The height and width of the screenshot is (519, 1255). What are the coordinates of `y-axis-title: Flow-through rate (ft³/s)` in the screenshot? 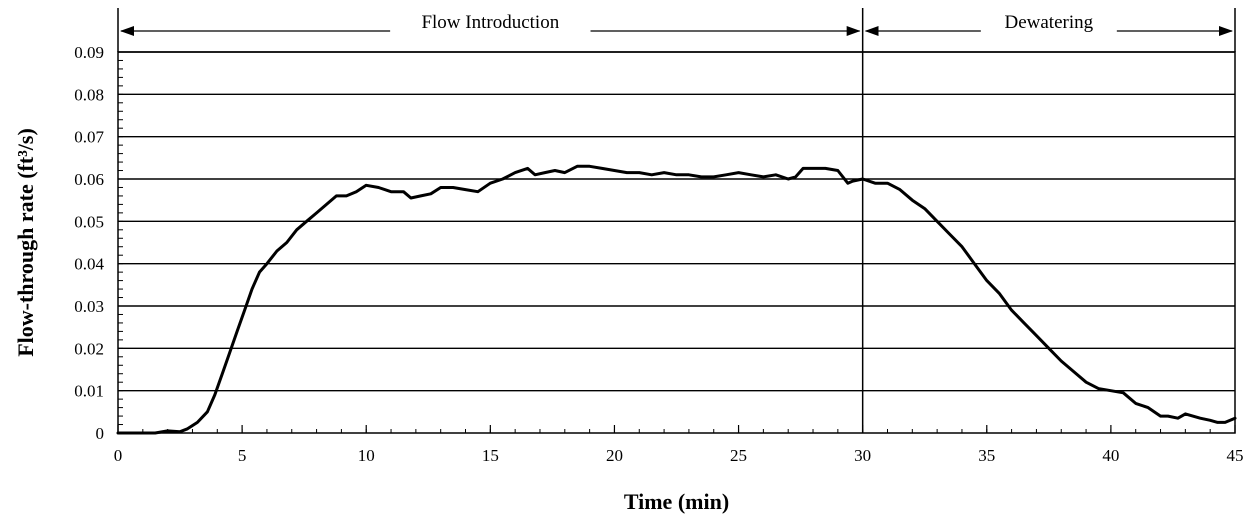 It's located at (25, 242).